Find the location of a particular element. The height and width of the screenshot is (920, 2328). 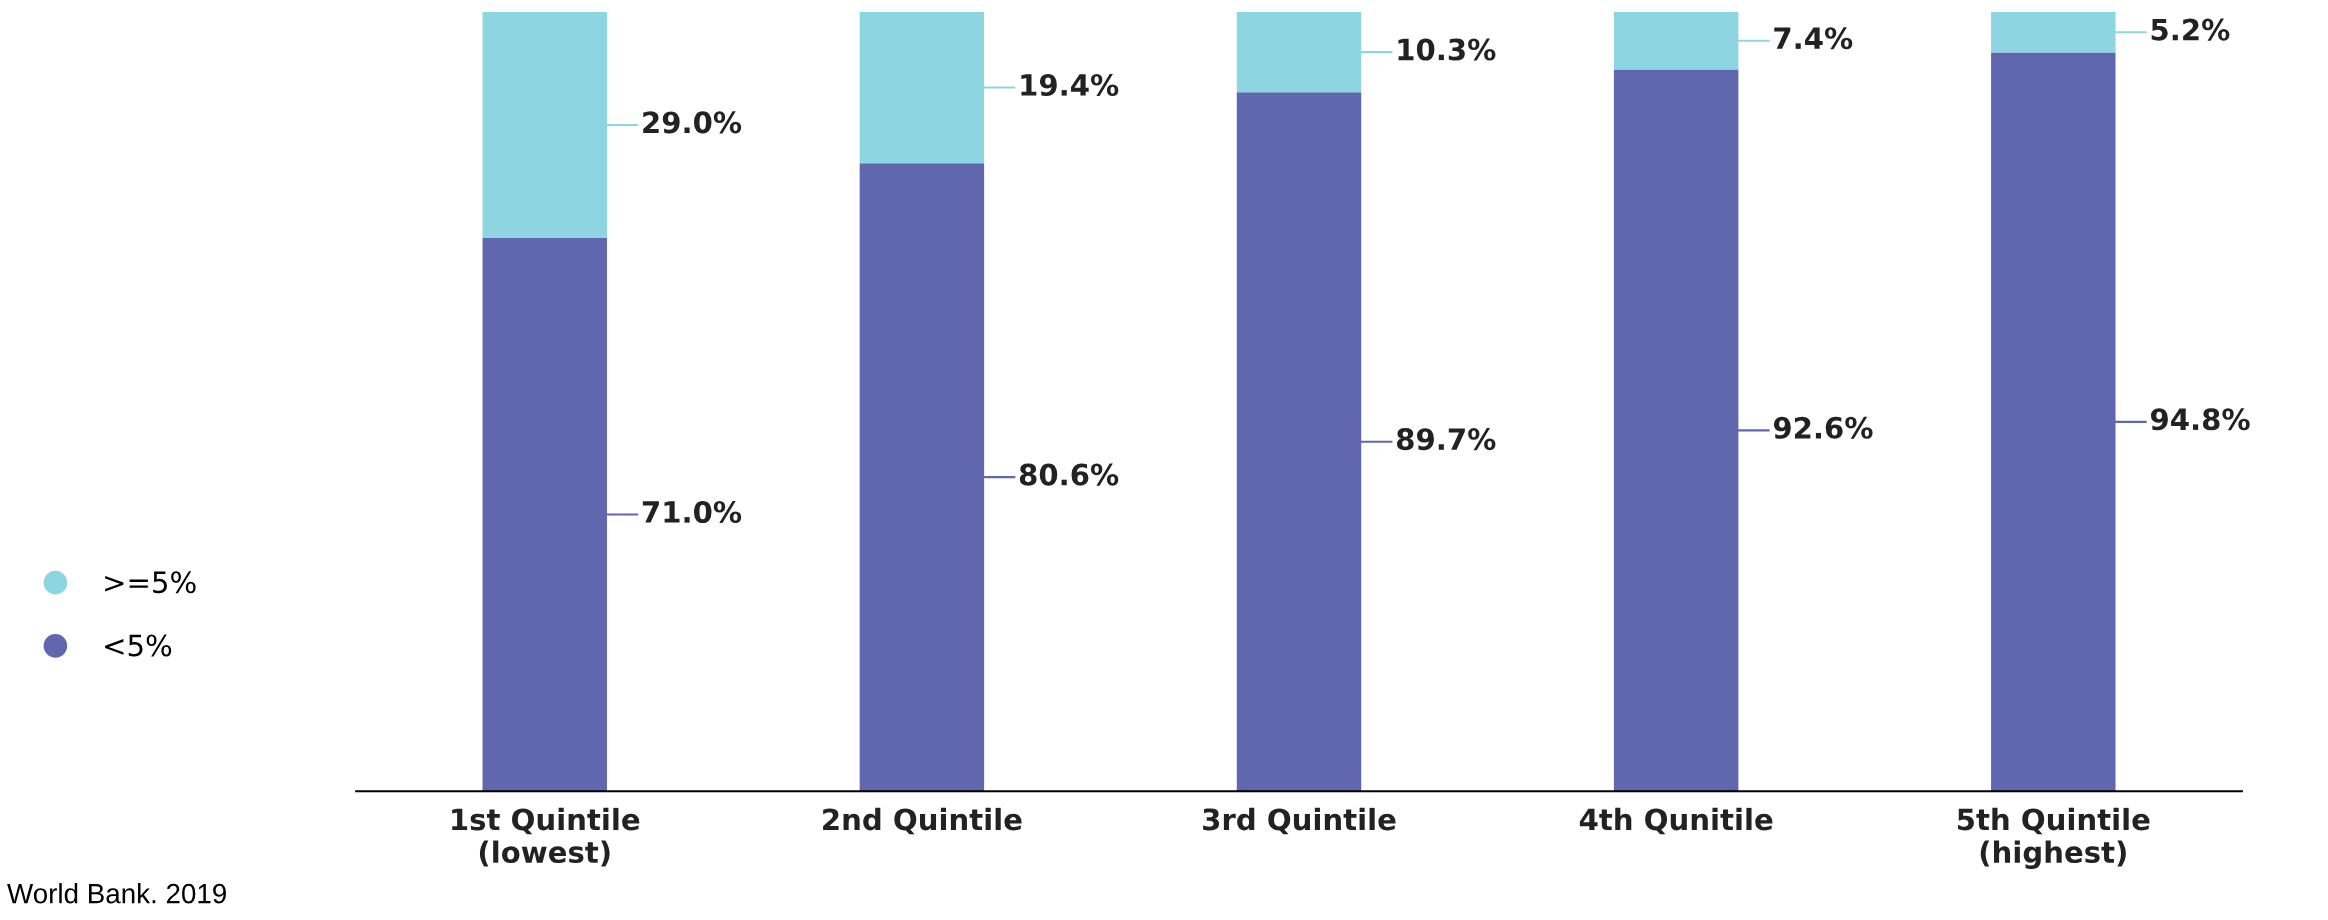

data-label: 29.0% is located at coordinates (692, 122).